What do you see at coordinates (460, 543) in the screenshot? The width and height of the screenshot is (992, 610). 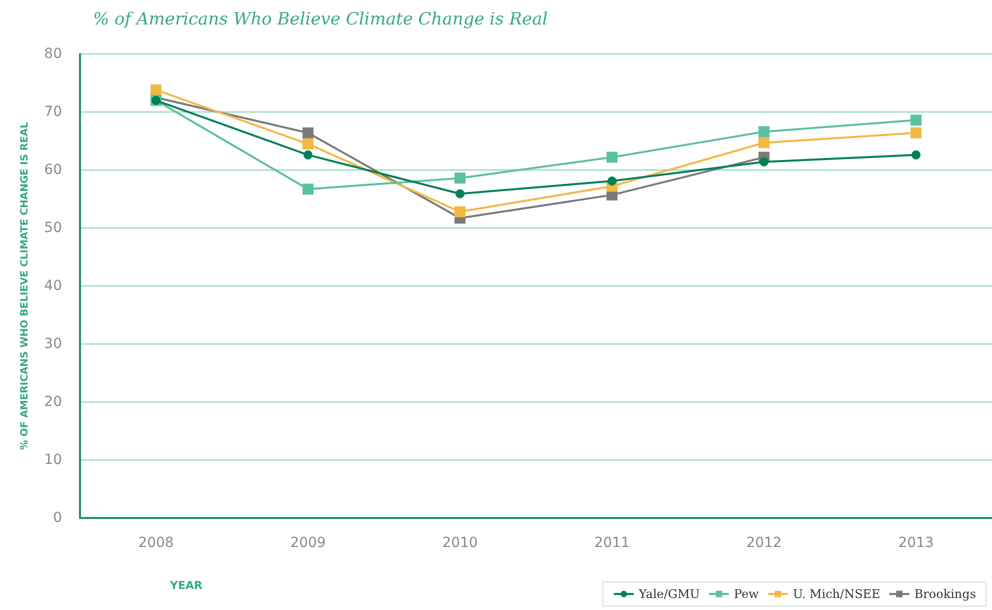 I see `x-tick-label: 2010` at bounding box center [460, 543].